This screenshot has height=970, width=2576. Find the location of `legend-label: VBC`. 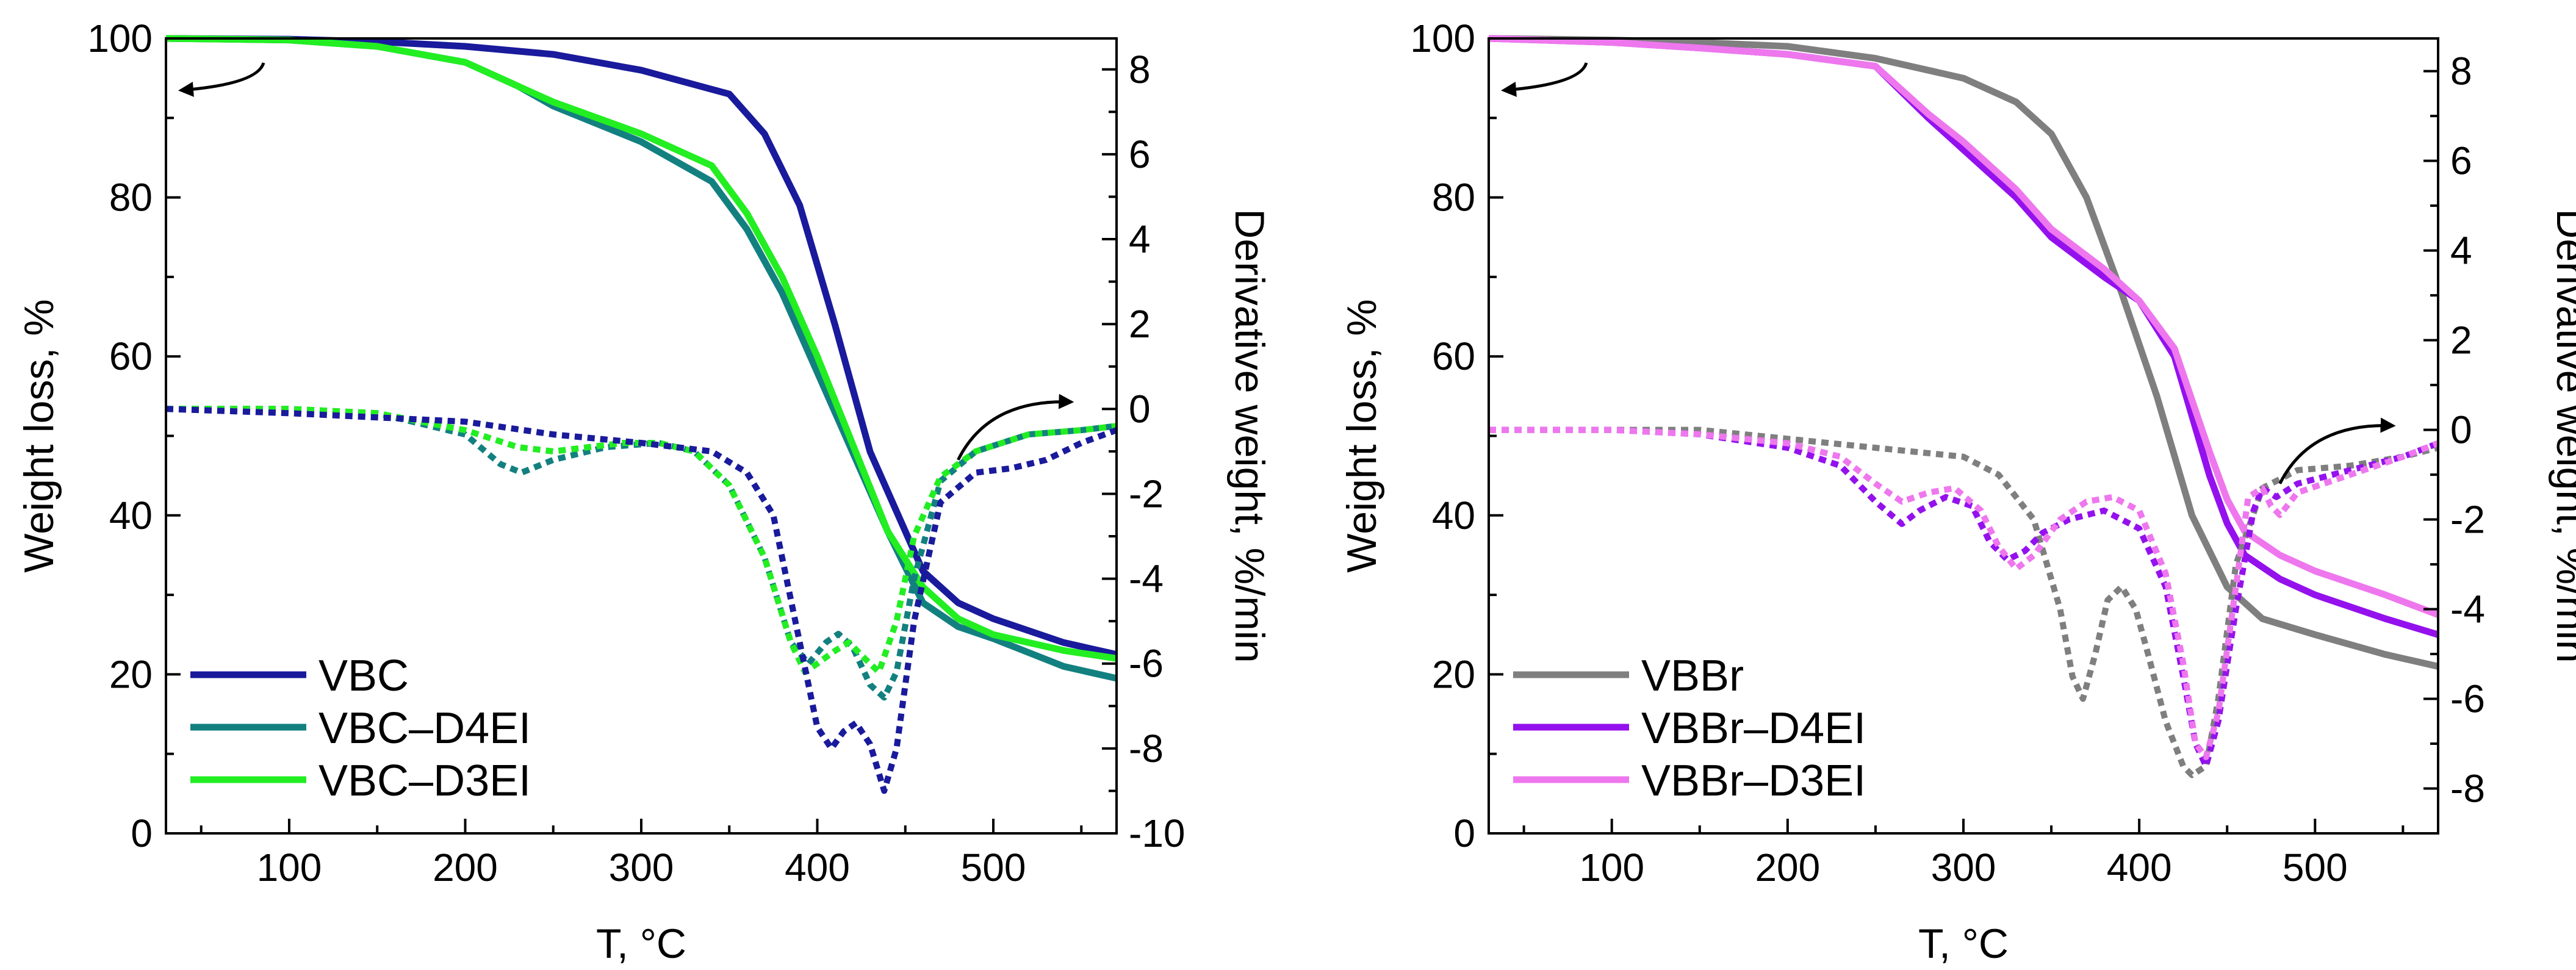

legend-label: VBC is located at coordinates (363, 676).